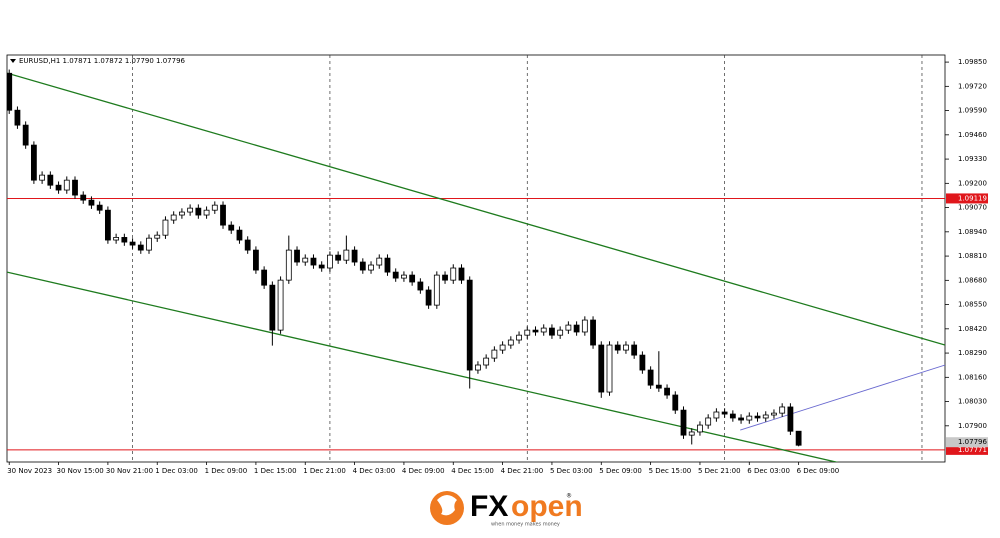 This screenshot has width=1000, height=538. Describe the element at coordinates (972, 208) in the screenshot. I see `y-tick-label: 1.09070` at that location.